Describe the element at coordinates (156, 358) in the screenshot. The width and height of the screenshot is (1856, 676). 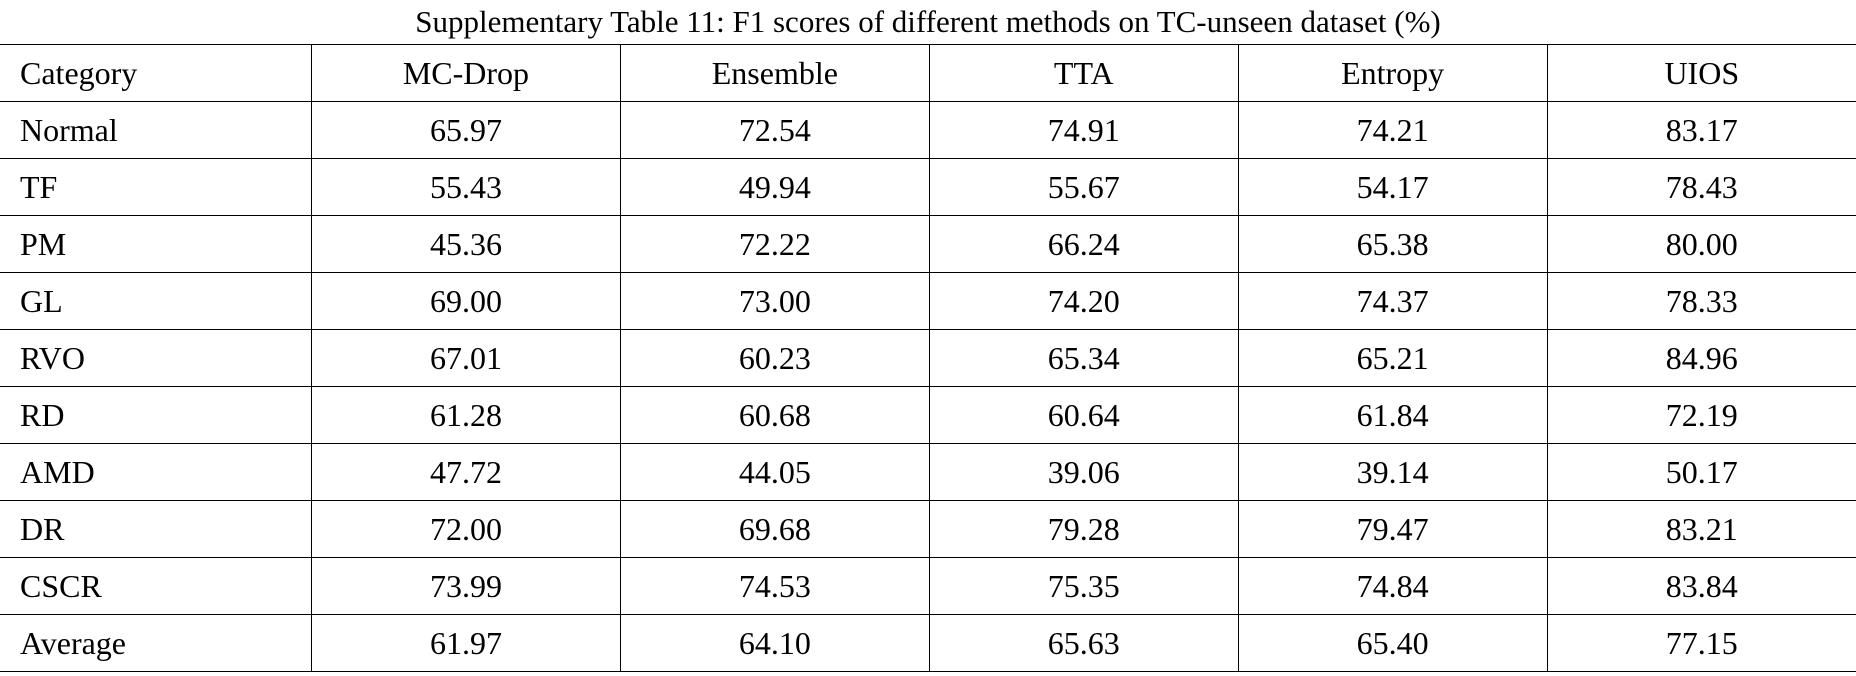
I see `row-label: RVO` at that location.